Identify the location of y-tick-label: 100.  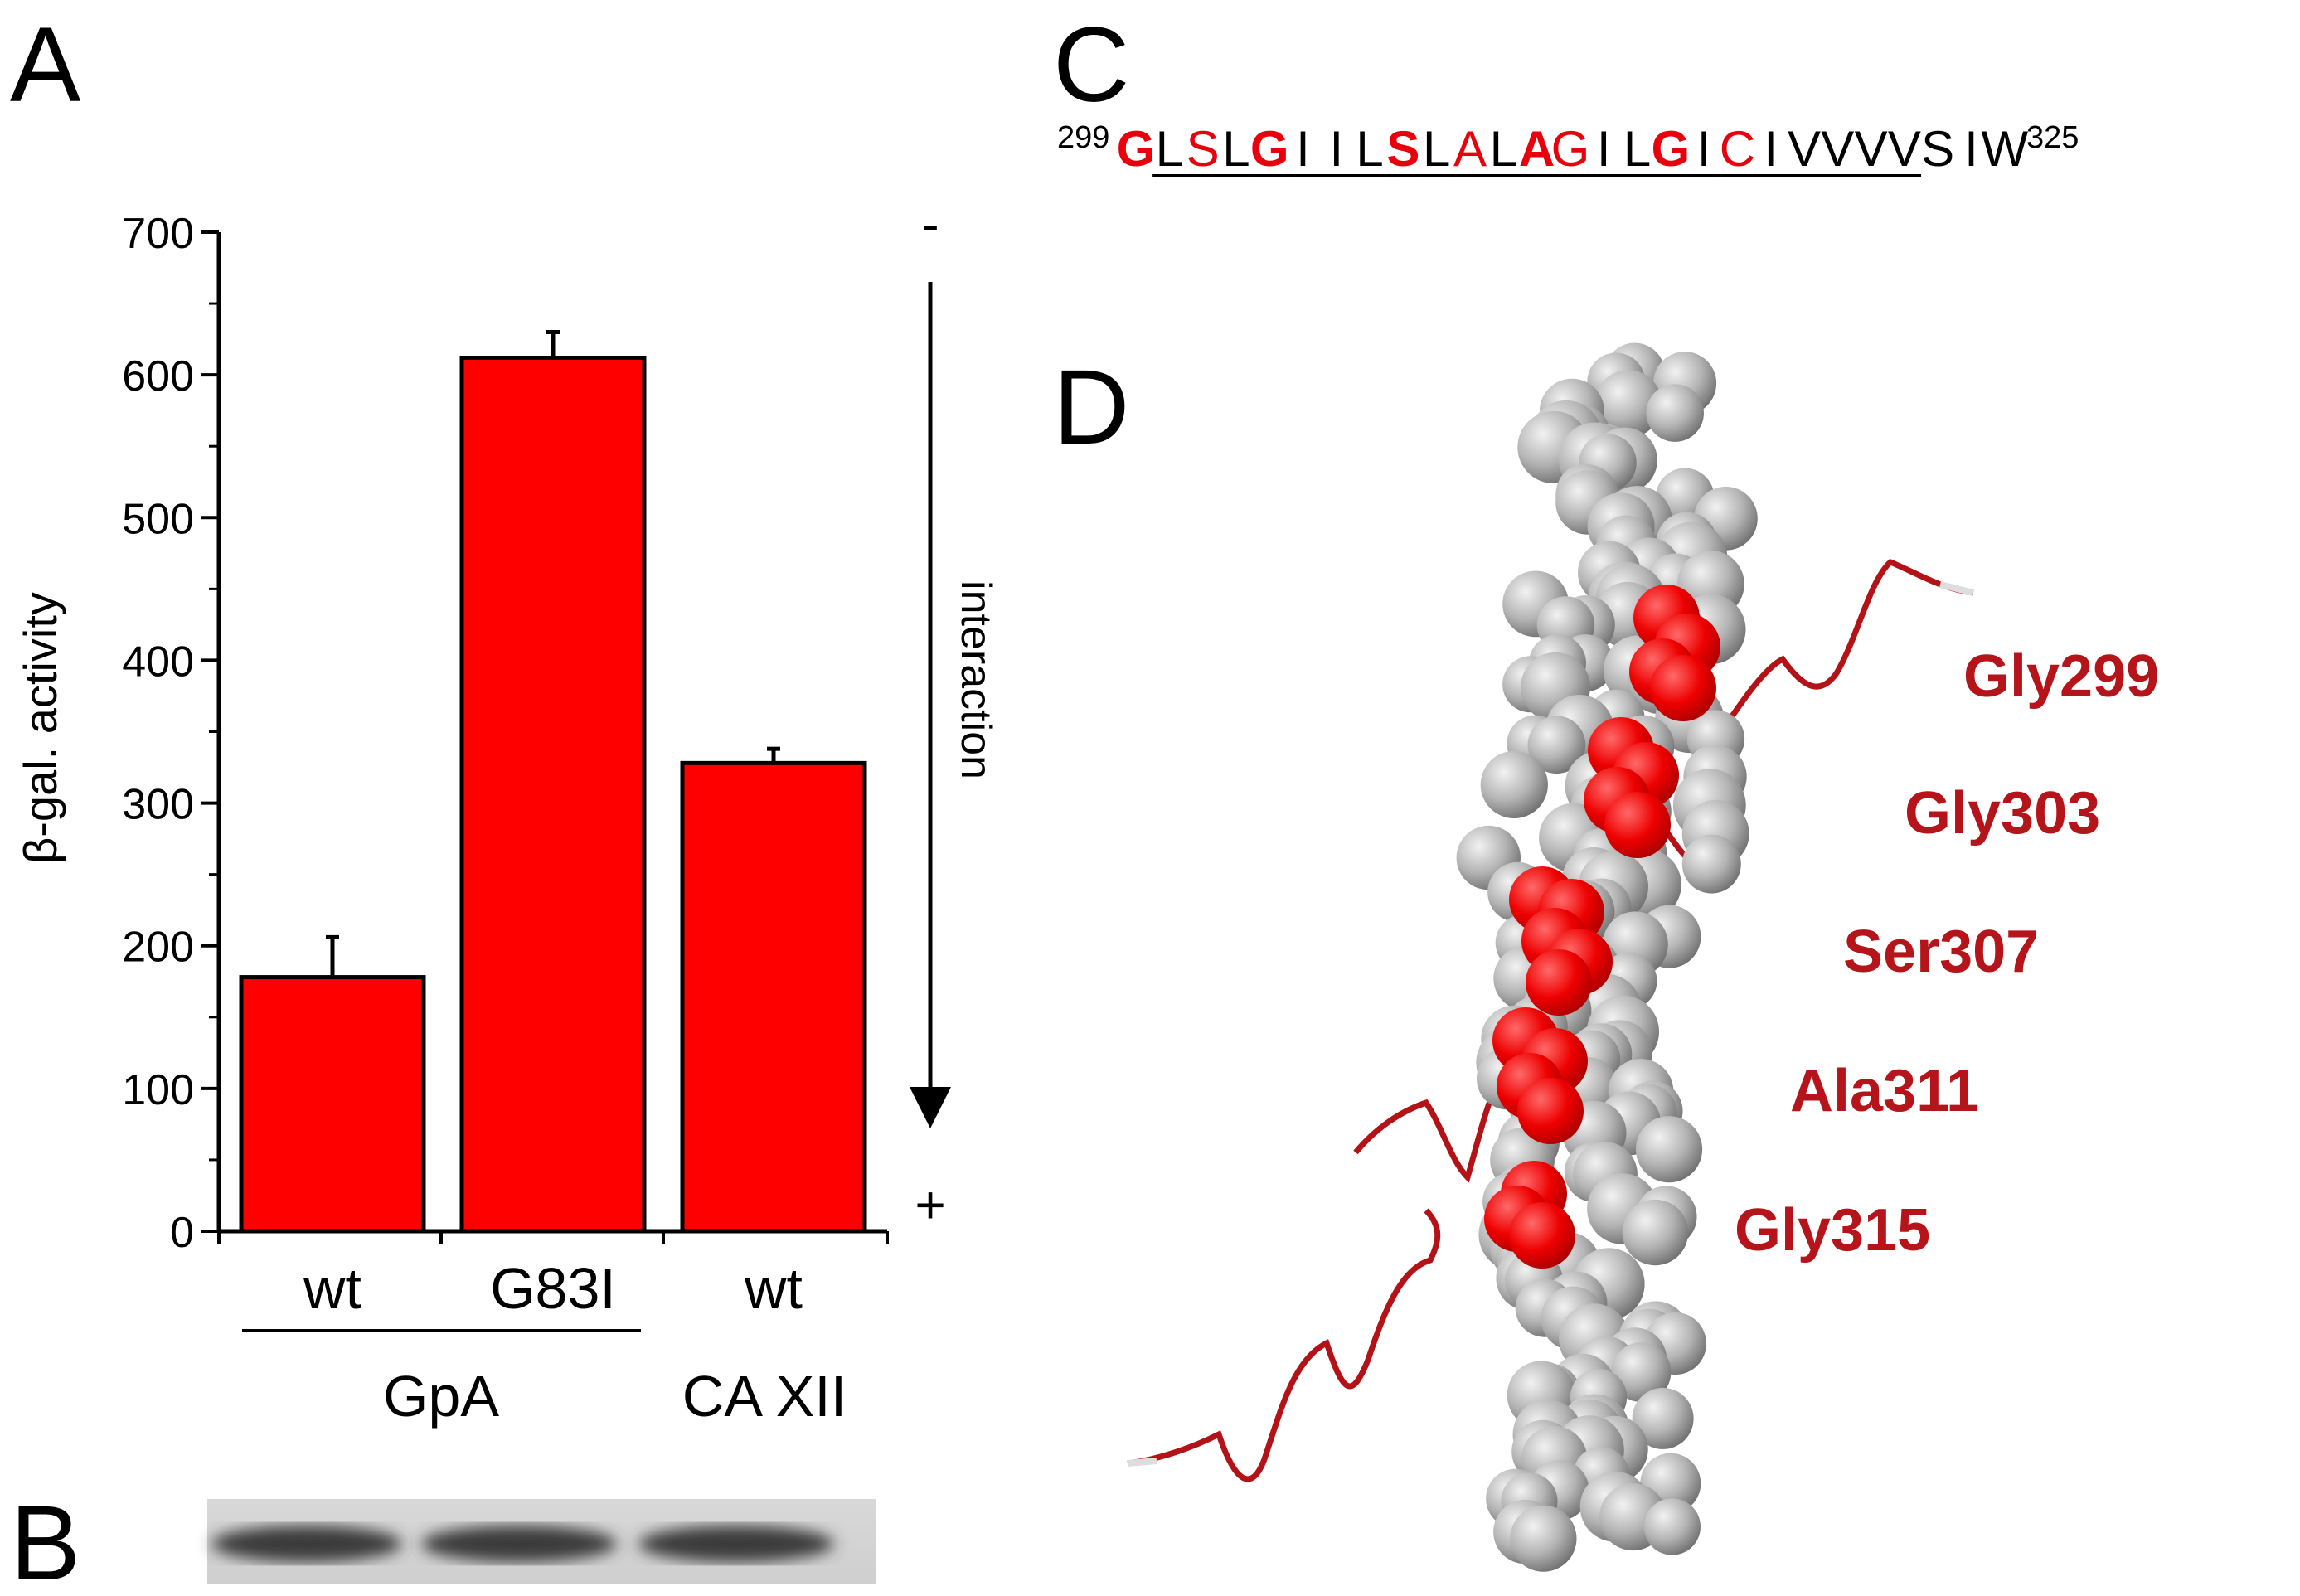
(158, 1090).